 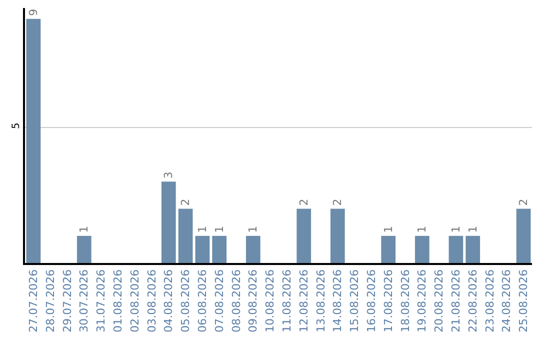 What do you see at coordinates (337, 300) in the screenshot?
I see `x-tick-label: 14.08.2026` at bounding box center [337, 300].